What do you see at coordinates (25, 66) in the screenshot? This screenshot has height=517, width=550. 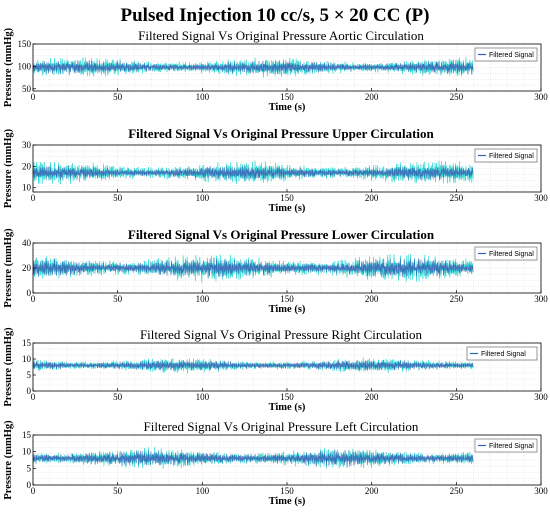 I see `y-tick-label: 100` at bounding box center [25, 66].